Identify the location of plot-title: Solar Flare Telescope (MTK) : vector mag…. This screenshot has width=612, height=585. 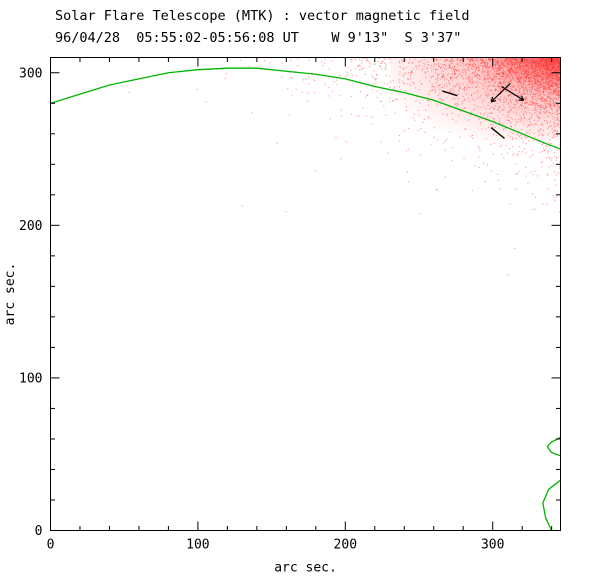
(262, 16).